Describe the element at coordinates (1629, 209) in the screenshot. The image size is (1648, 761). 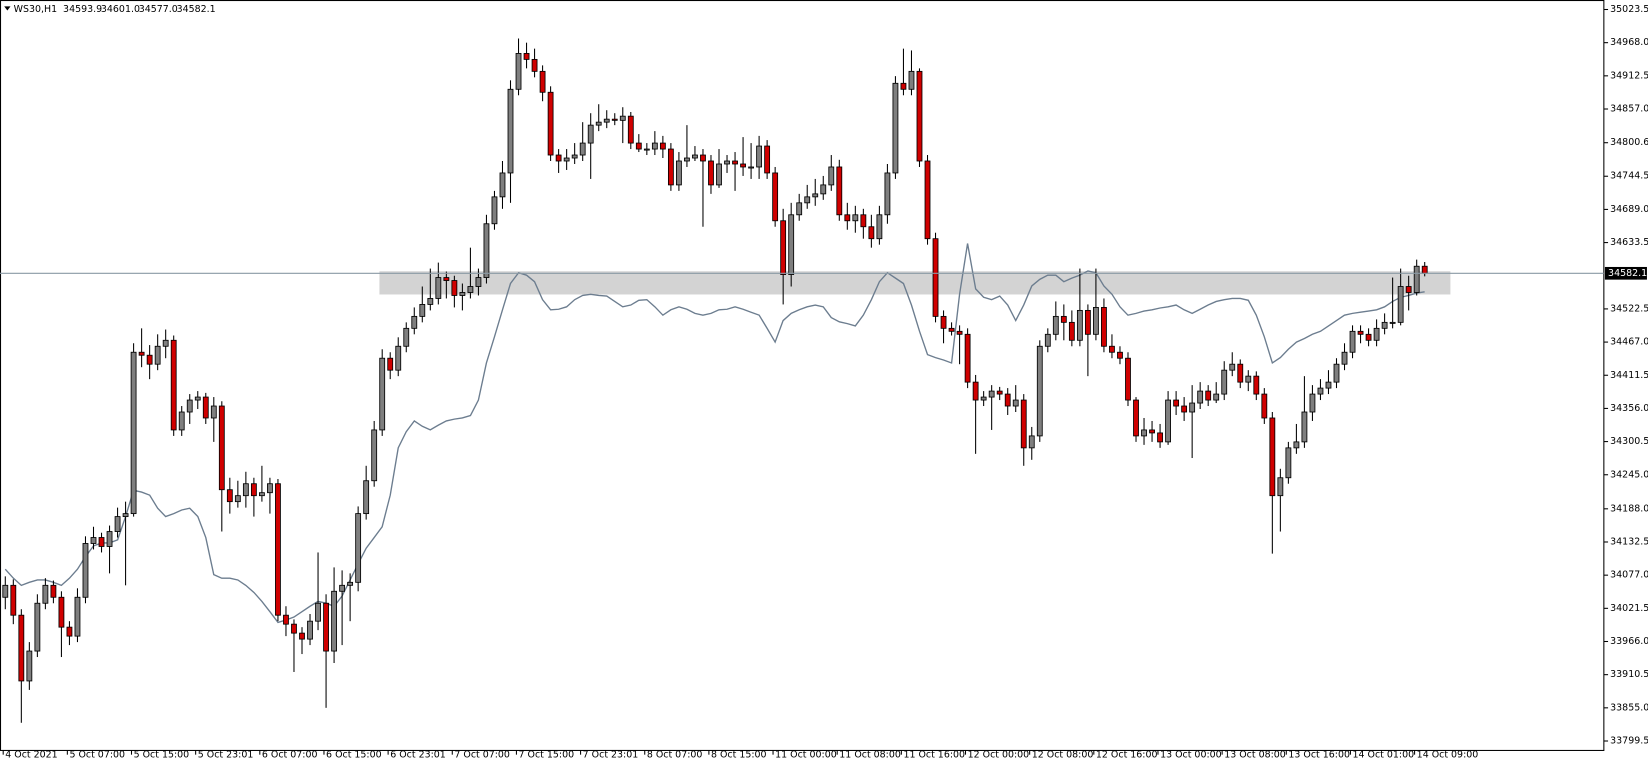
I see `y-tick-label: 34689.0` at that location.